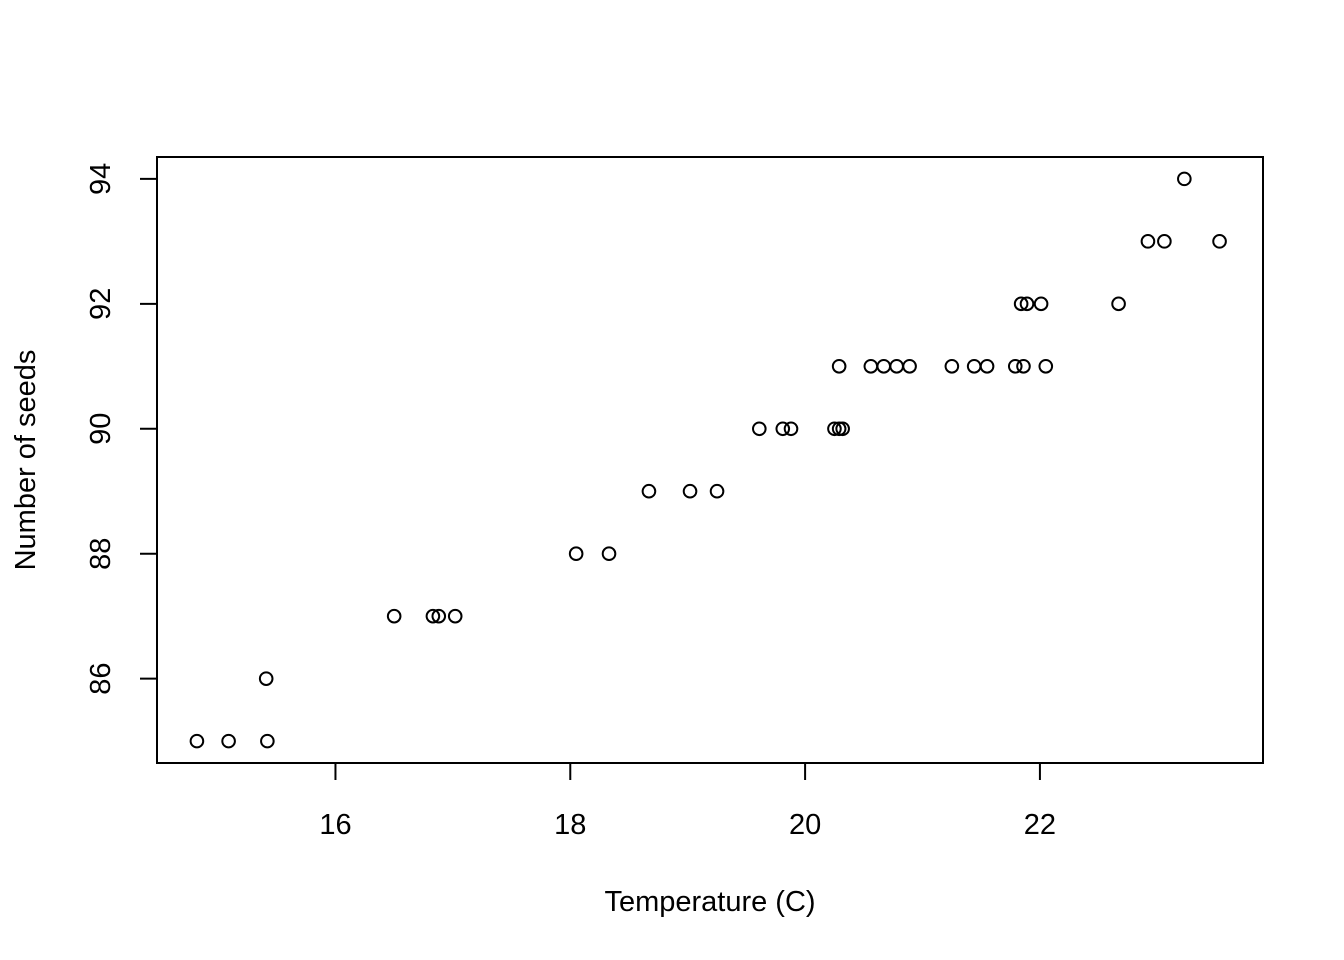 The image size is (1344, 960). Describe the element at coordinates (805, 825) in the screenshot. I see `x-tick-label: 20` at that location.